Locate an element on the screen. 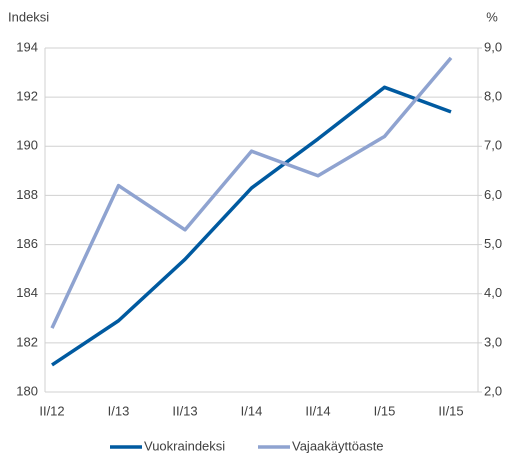 The image size is (514, 459). y2-tick-label: 7,0 is located at coordinates (493, 145).